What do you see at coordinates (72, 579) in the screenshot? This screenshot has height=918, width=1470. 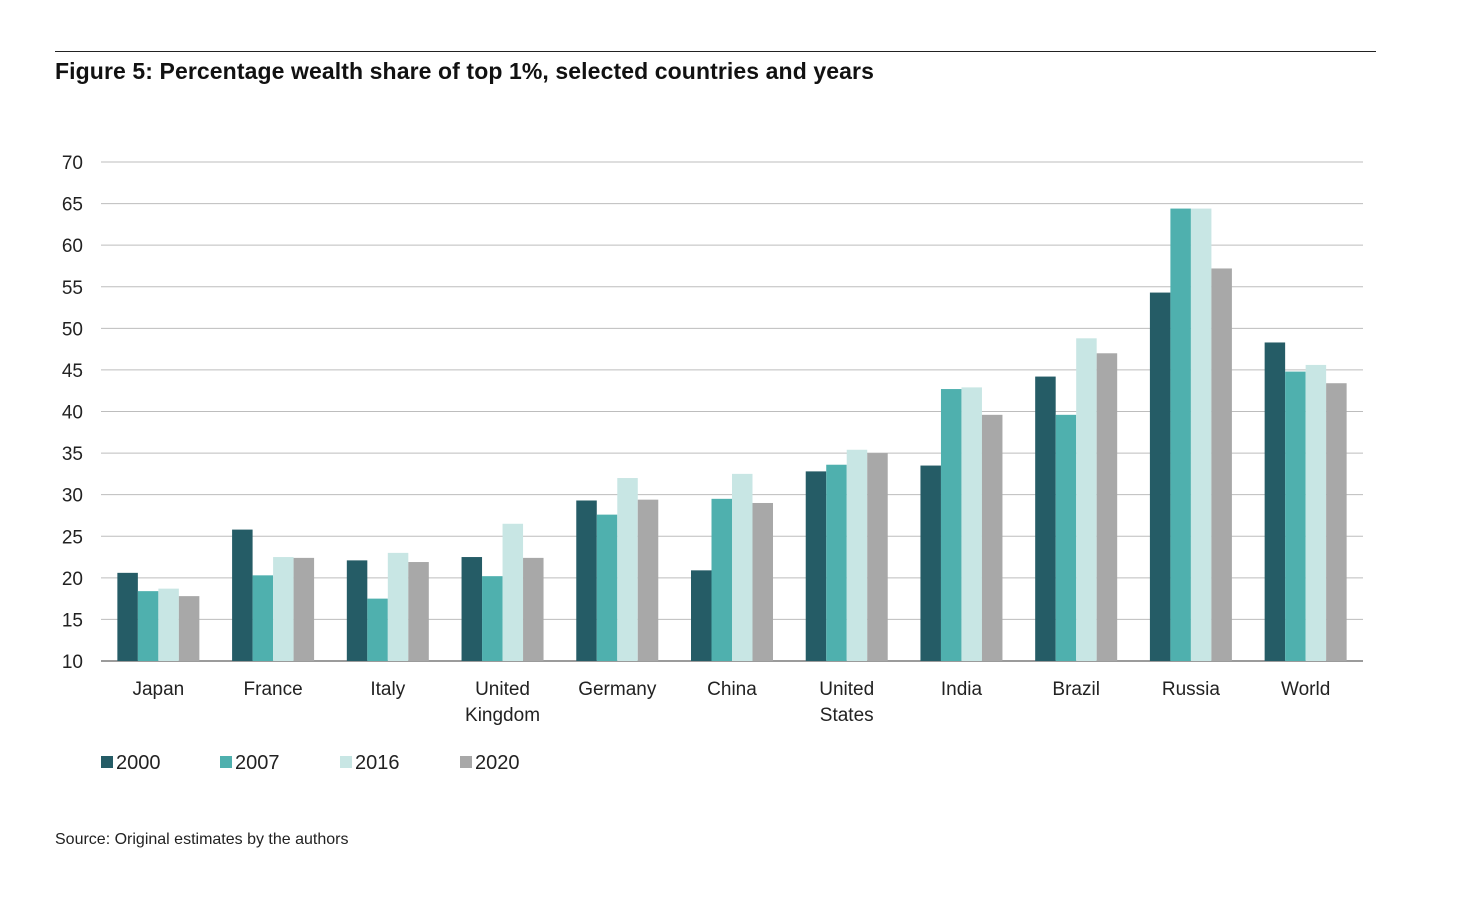 I see `y-tick-label: 20` at bounding box center [72, 579].